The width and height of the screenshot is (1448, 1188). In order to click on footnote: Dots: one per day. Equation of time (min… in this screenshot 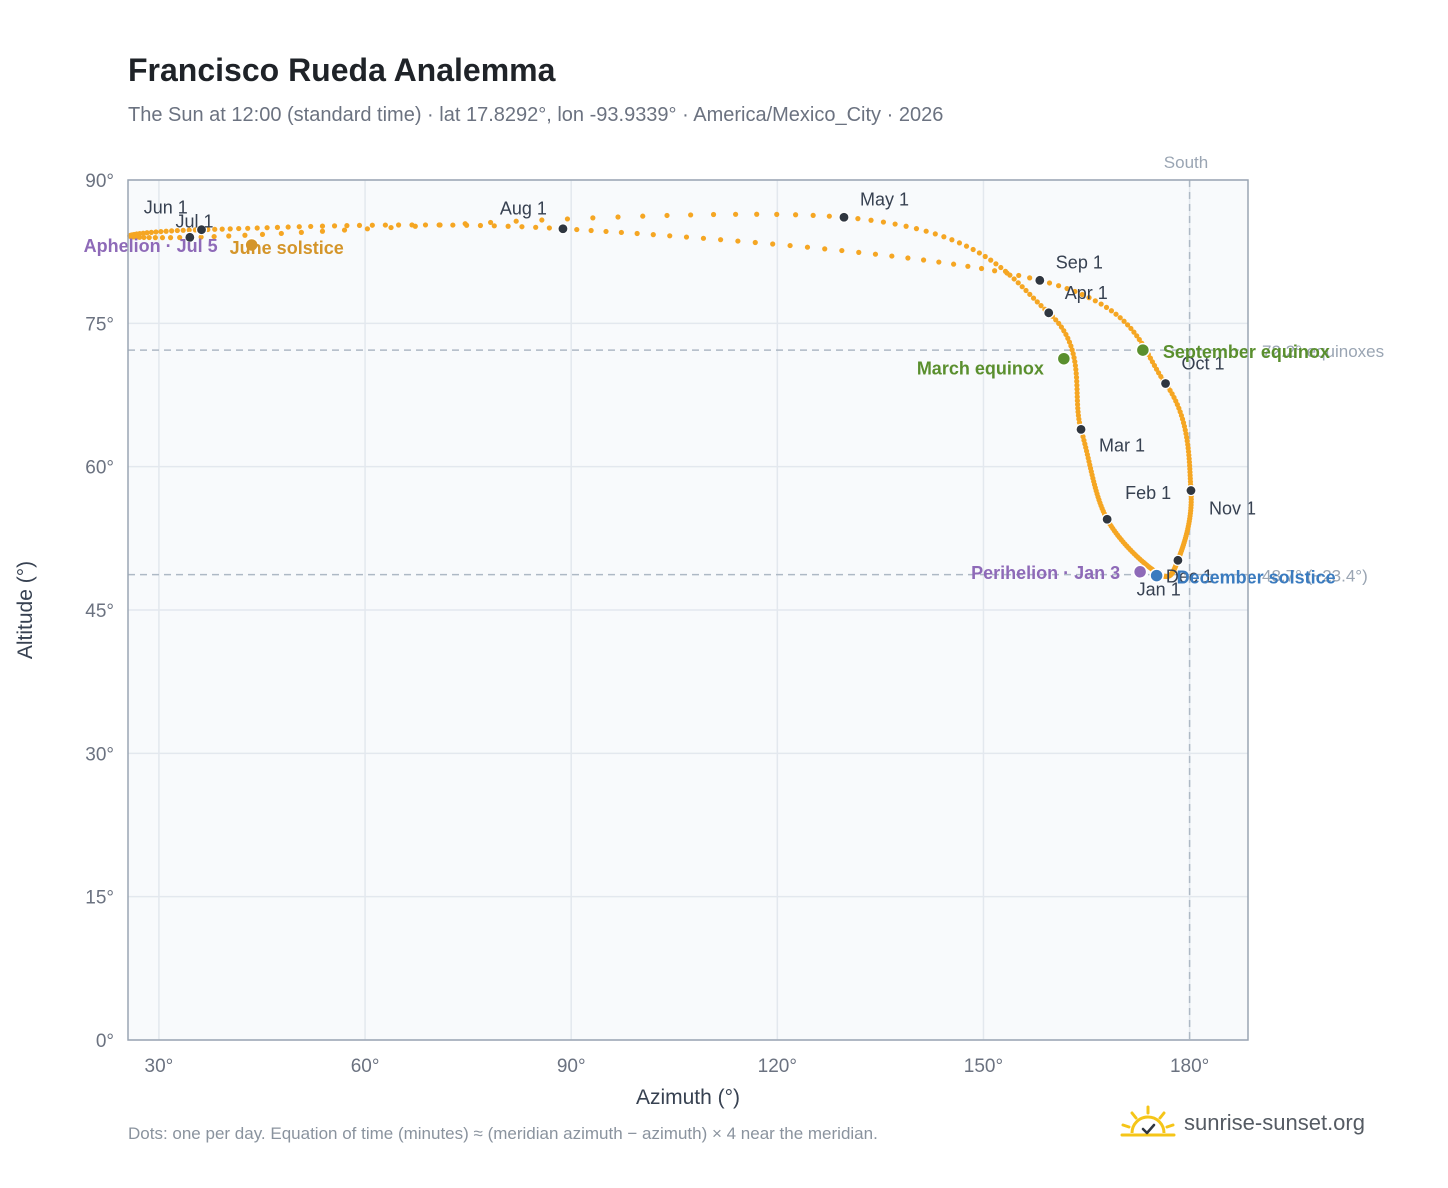, I will do `click(503, 1133)`.